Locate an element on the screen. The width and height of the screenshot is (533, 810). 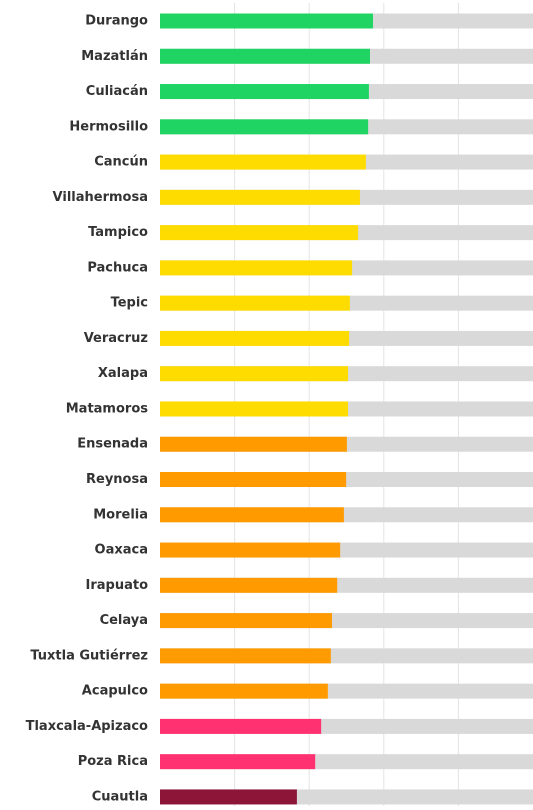
y-tick-label: Hermosillo is located at coordinates (108, 126).